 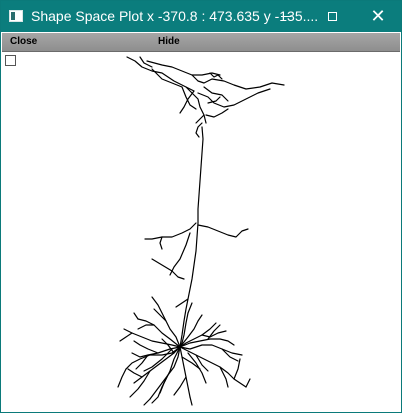 What do you see at coordinates (201, 42) in the screenshot?
I see `menu-bar: Close Hide` at bounding box center [201, 42].